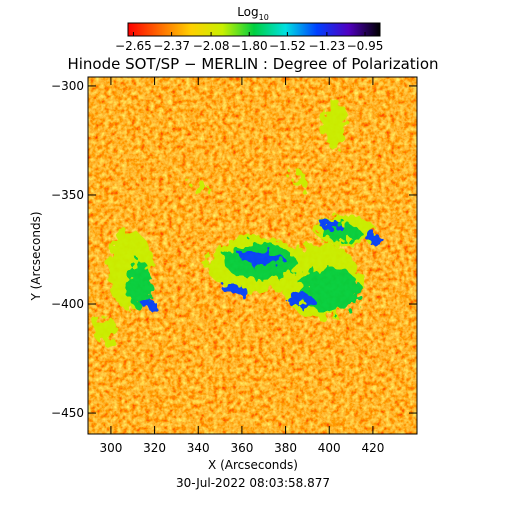 This screenshot has width=506, height=512. Describe the element at coordinates (253, 483) in the screenshot. I see `date-label: 30-Jul-2022 08:03:58.877` at that location.